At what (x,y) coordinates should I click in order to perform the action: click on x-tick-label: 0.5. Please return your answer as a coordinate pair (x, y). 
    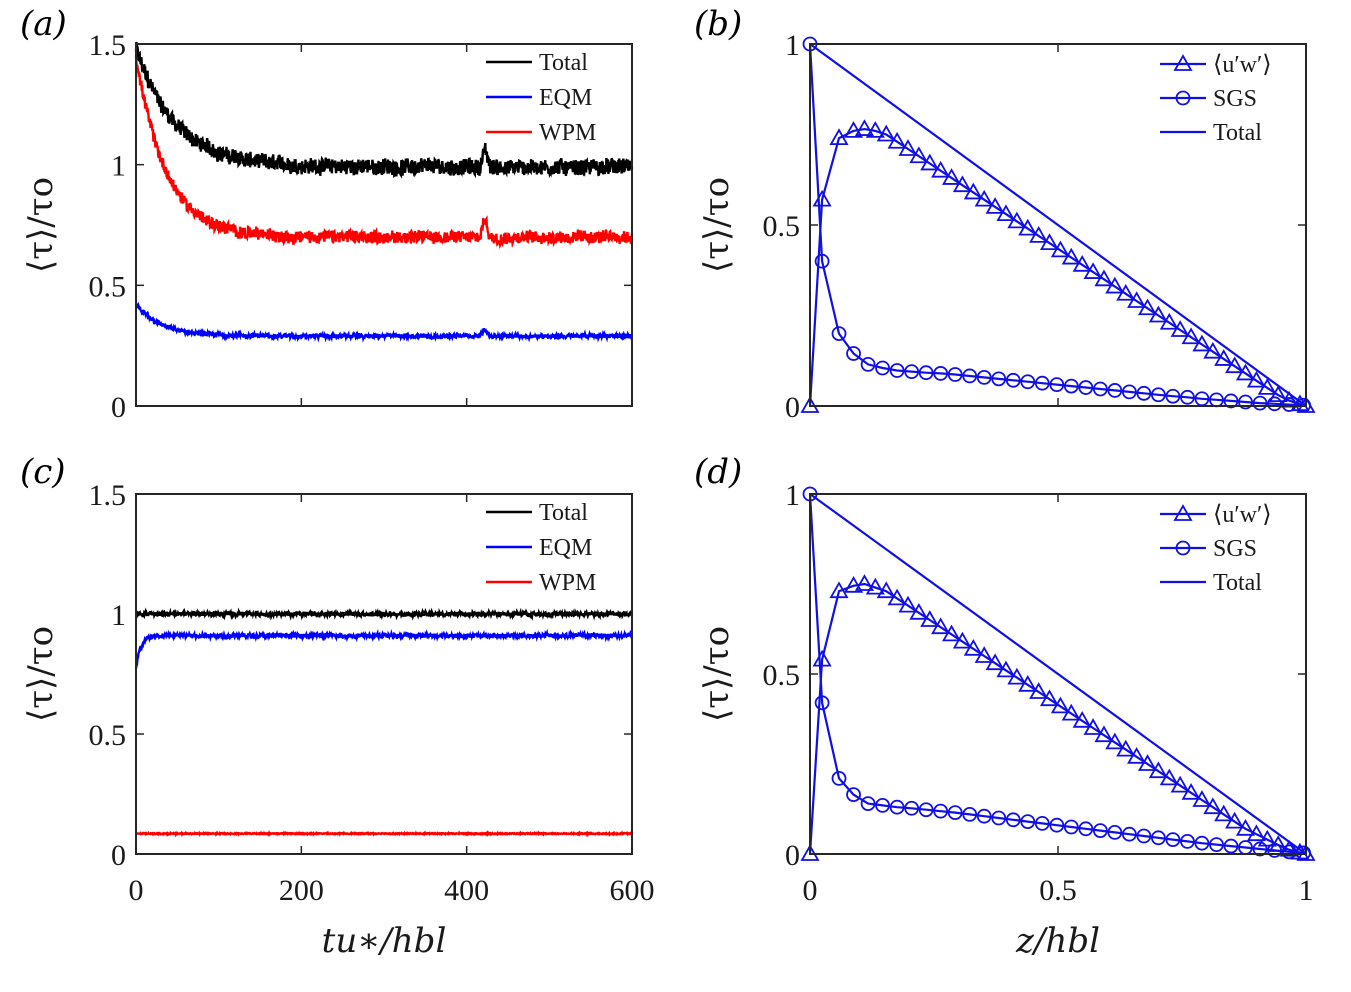
    Looking at the image, I should click on (1058, 890).